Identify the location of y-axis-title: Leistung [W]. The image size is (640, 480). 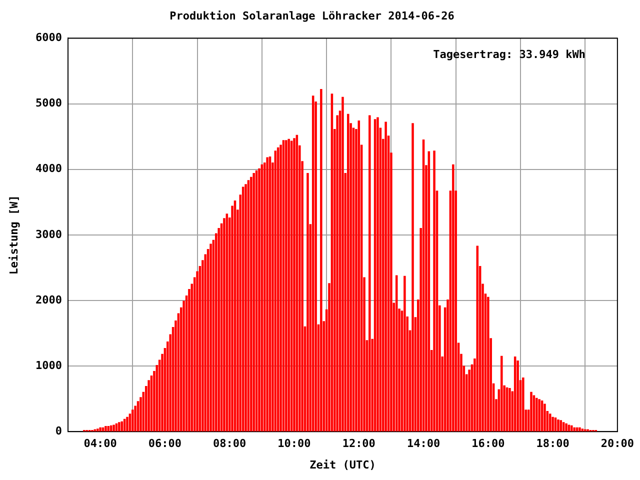
(13, 235).